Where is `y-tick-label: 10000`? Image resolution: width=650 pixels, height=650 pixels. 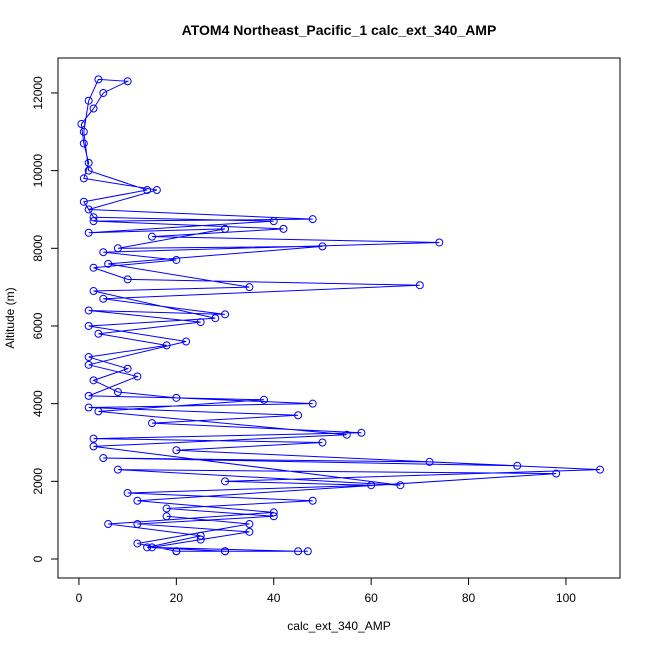
y-tick-label: 10000 is located at coordinates (38, 171).